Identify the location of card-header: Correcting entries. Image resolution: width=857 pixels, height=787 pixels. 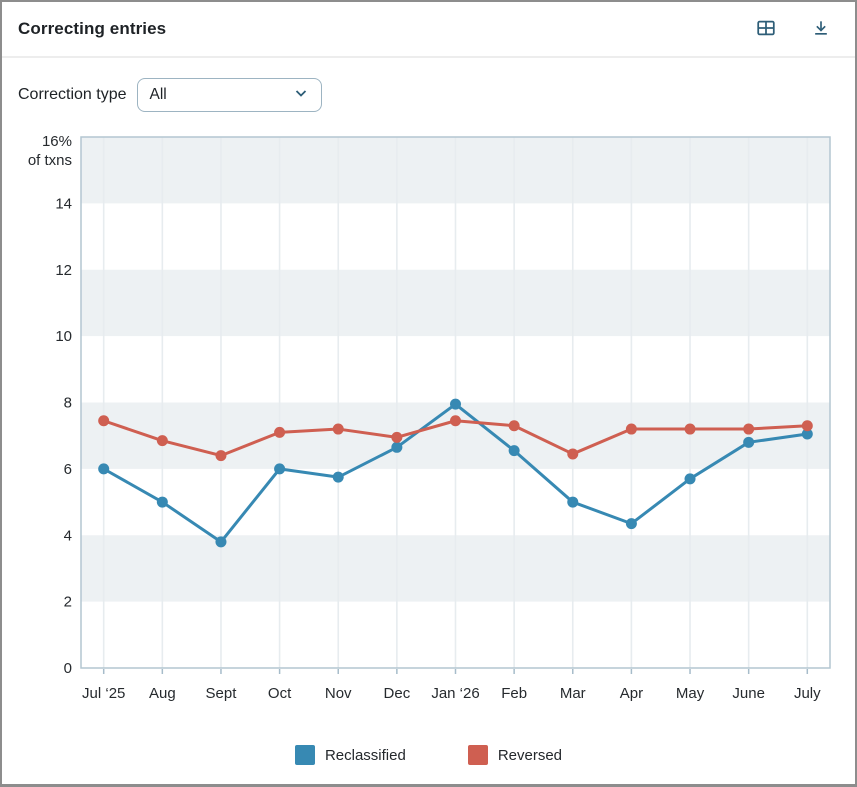
(428, 30).